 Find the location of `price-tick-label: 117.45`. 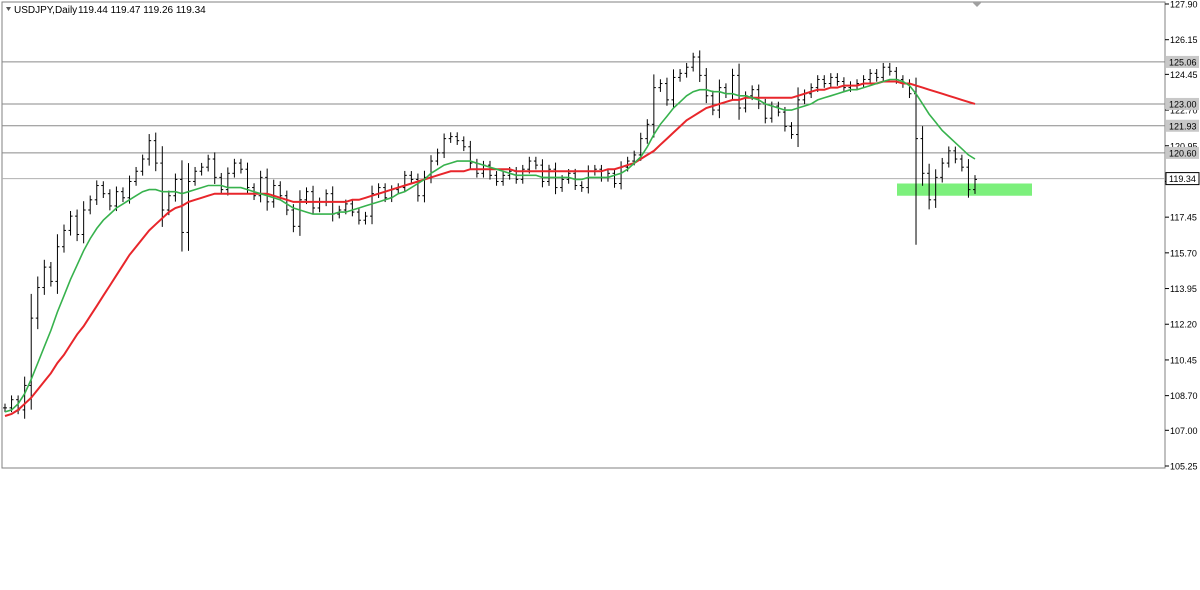

price-tick-label: 117.45 is located at coordinates (1183, 218).